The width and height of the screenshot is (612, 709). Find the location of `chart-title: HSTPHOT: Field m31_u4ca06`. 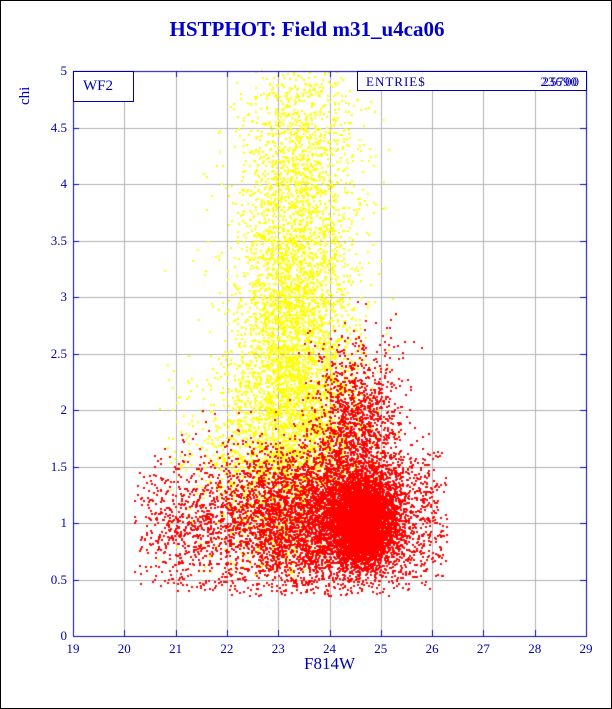

chart-title: HSTPHOT: Field m31_u4ca06 is located at coordinates (307, 29).